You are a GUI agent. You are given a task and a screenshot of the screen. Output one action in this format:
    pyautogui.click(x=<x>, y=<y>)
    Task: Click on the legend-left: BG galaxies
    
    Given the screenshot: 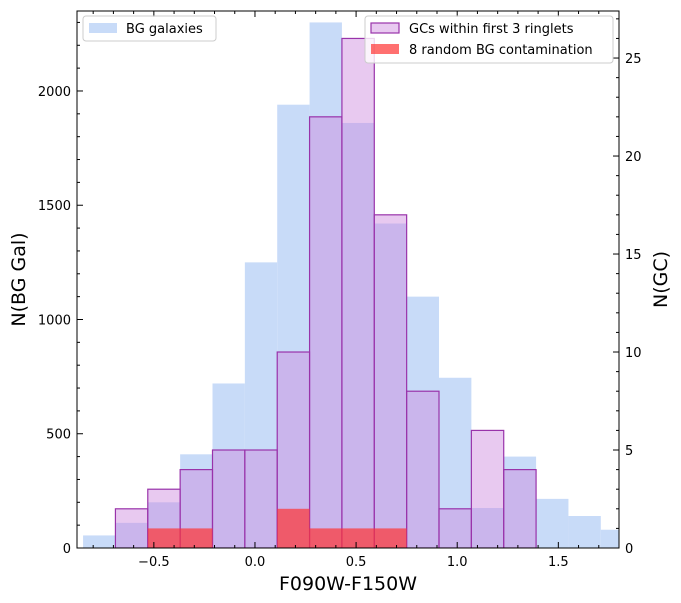 What is the action you would take?
    pyautogui.click(x=149, y=28)
    